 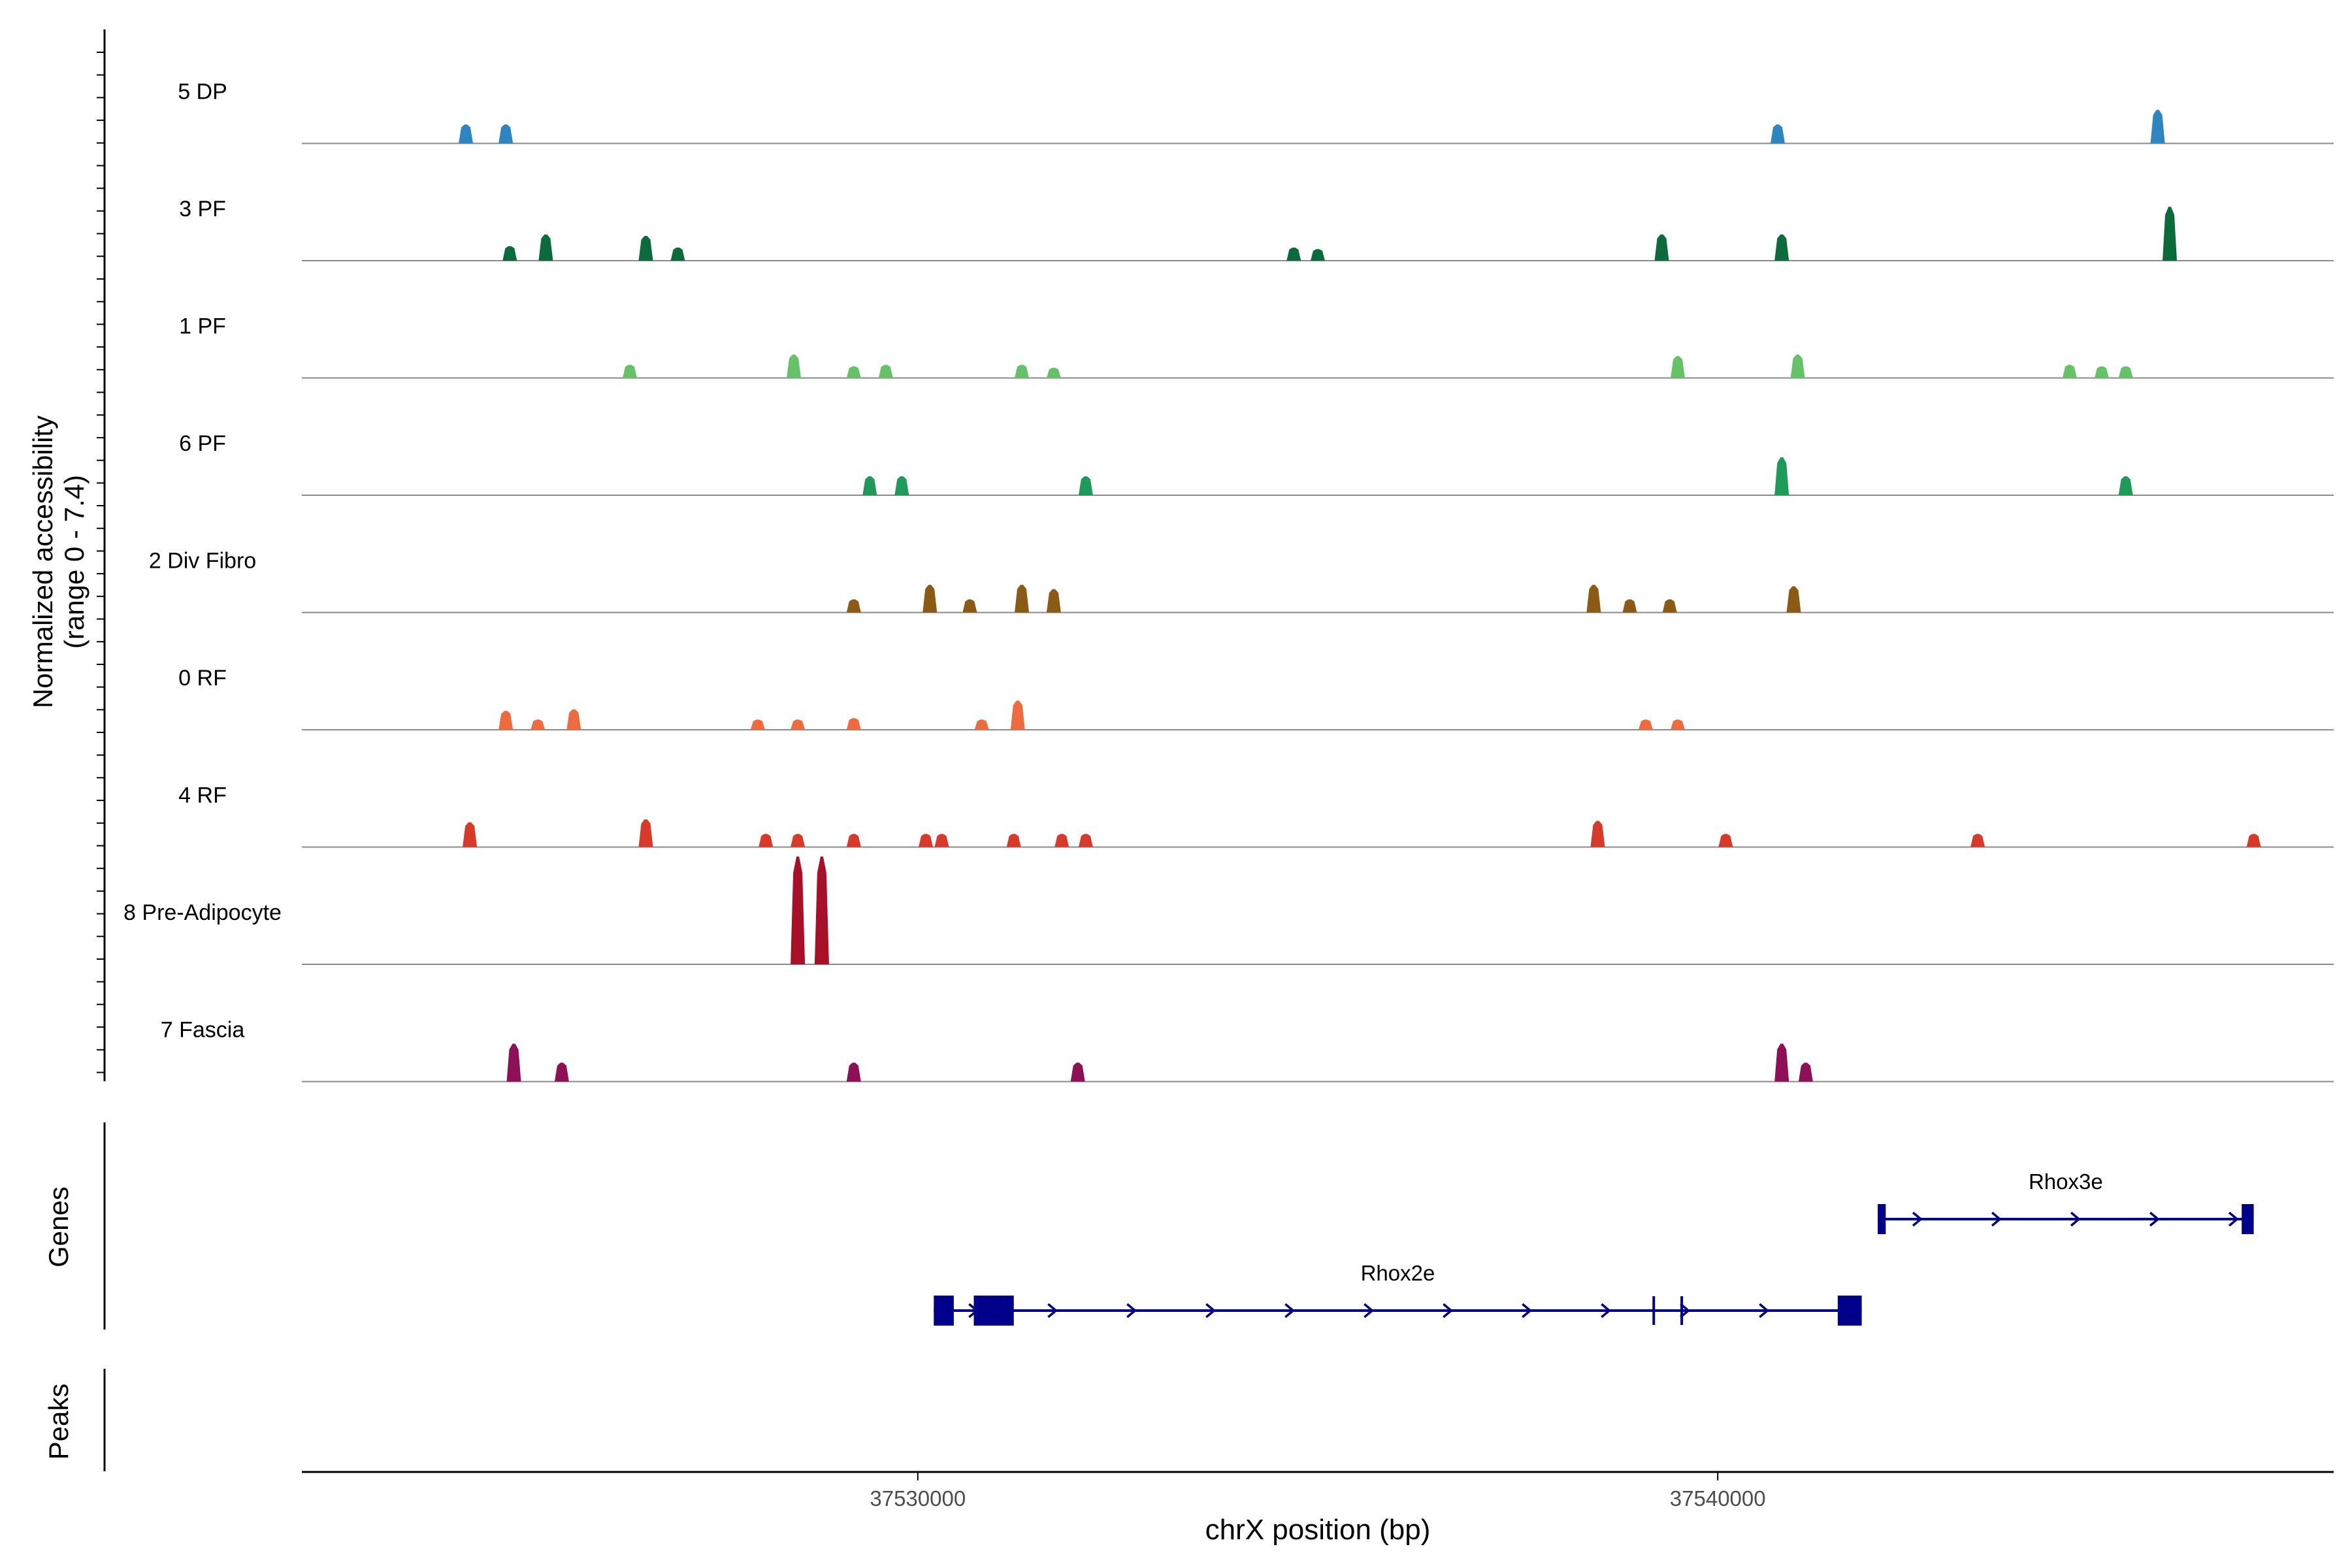 I want to click on track-label-0-rf: 0 RF, so click(x=202, y=678).